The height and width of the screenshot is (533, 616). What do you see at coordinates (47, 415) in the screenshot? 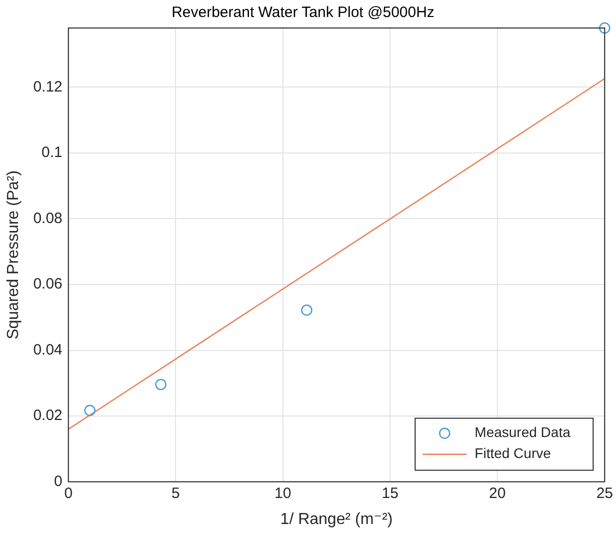
I see `y-tick-label: 0.02` at bounding box center [47, 415].